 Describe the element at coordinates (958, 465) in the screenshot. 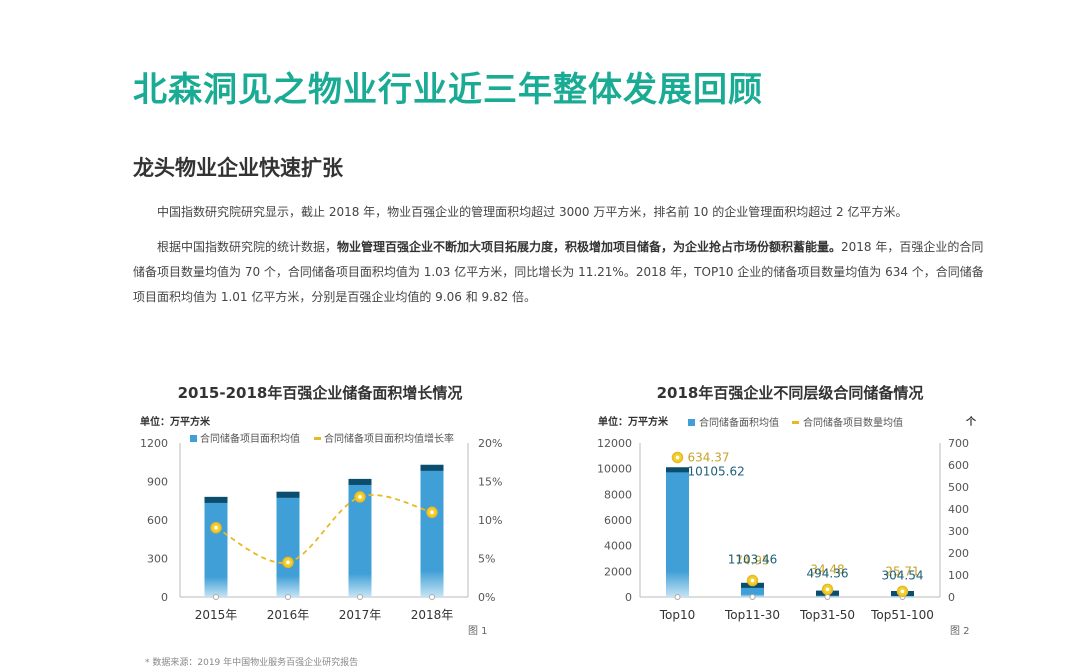

I see `y-right-tick: 600` at that location.